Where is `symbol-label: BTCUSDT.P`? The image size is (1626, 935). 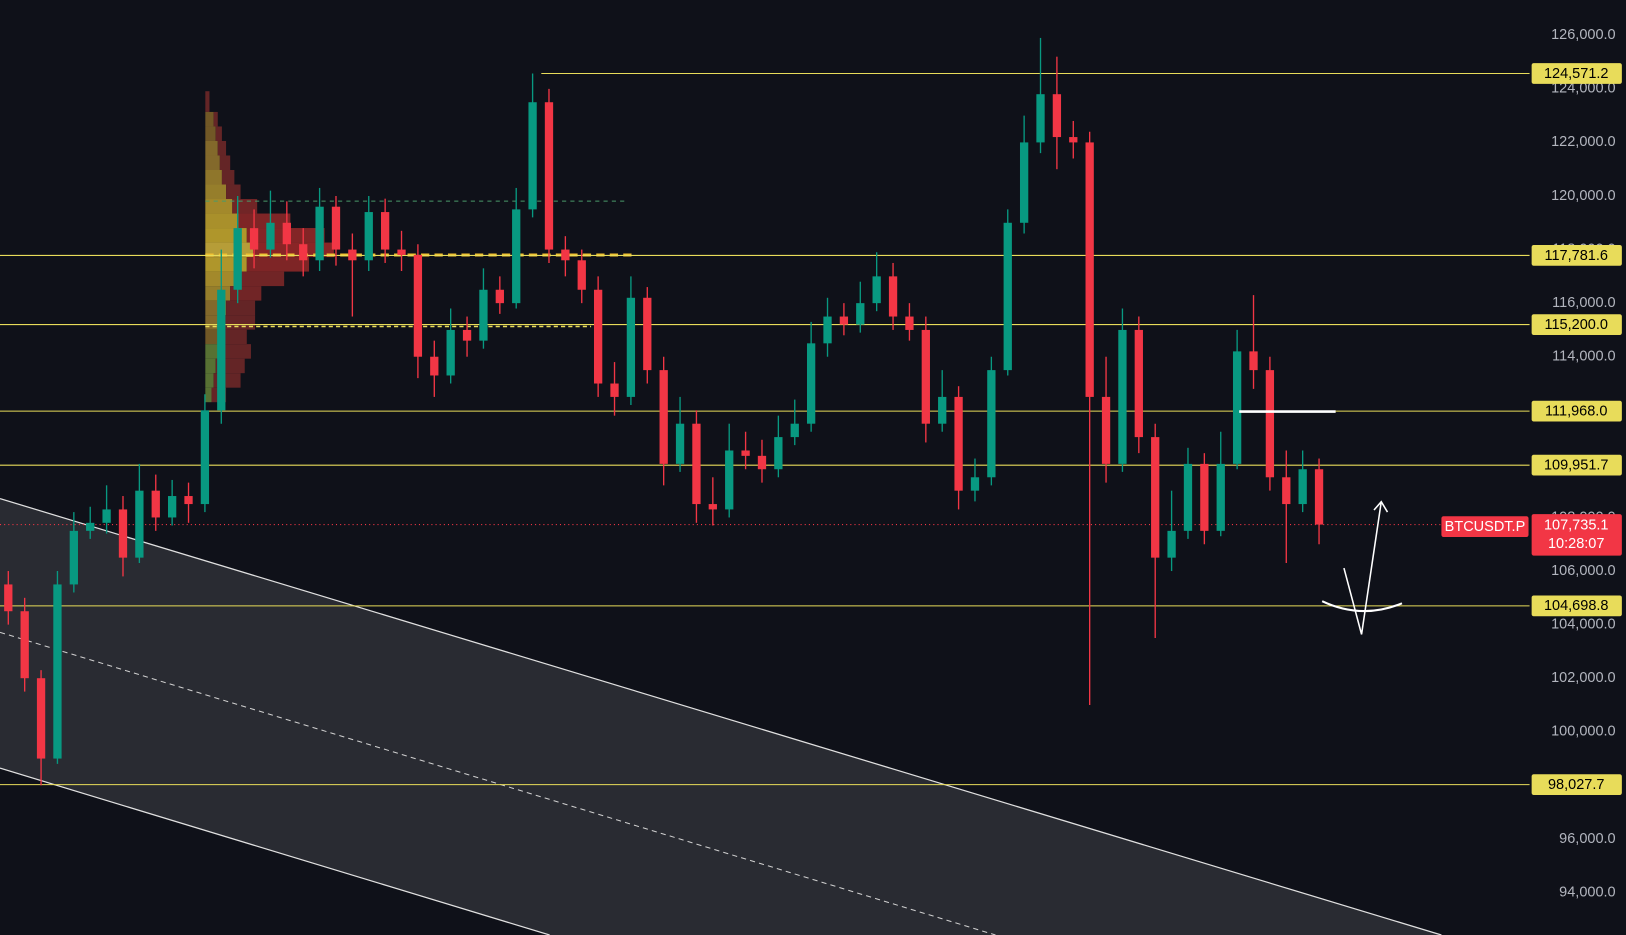
symbol-label: BTCUSDT.P is located at coordinates (1485, 527).